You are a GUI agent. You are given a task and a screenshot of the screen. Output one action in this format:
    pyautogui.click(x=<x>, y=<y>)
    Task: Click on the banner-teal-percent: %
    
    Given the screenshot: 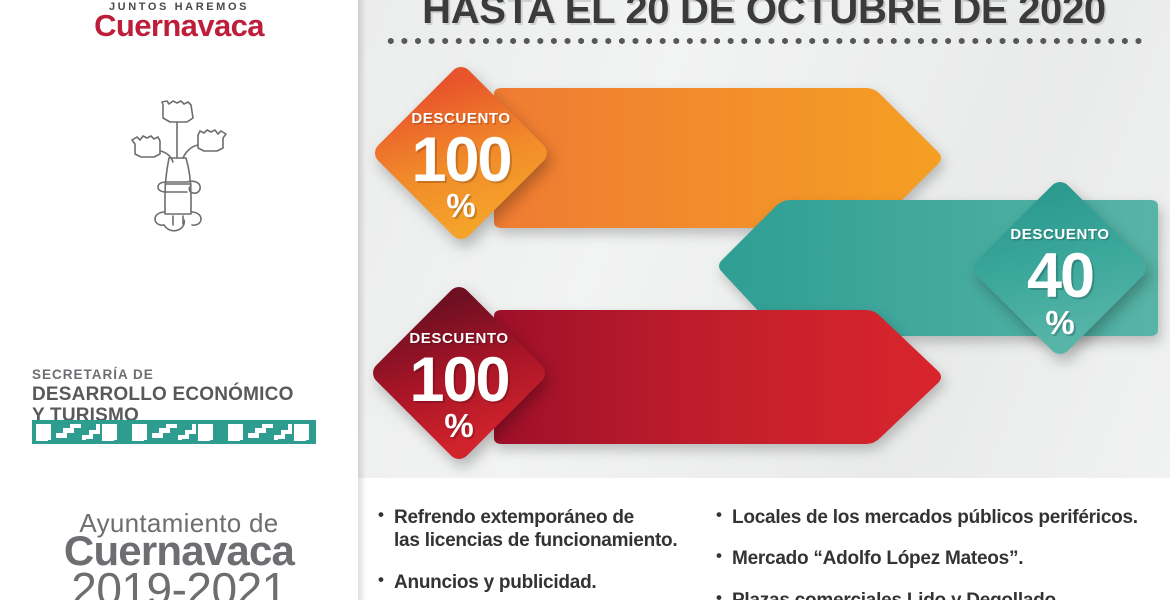 What is the action you would take?
    pyautogui.click(x=1060, y=322)
    